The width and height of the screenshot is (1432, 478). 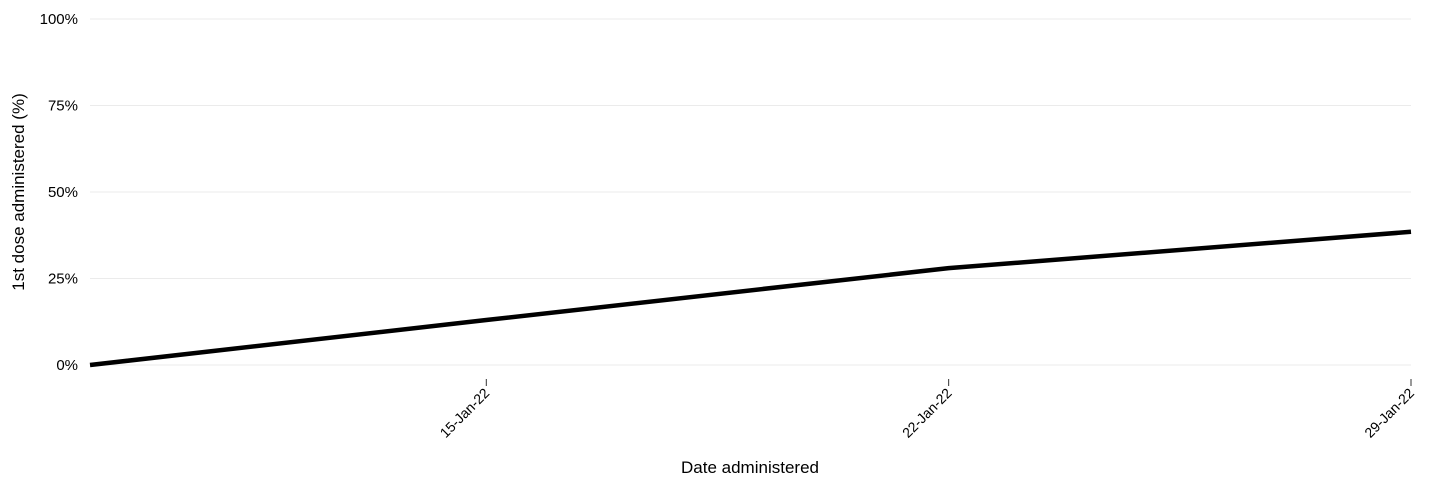 I want to click on y-tick-label: 50%, so click(x=63, y=192).